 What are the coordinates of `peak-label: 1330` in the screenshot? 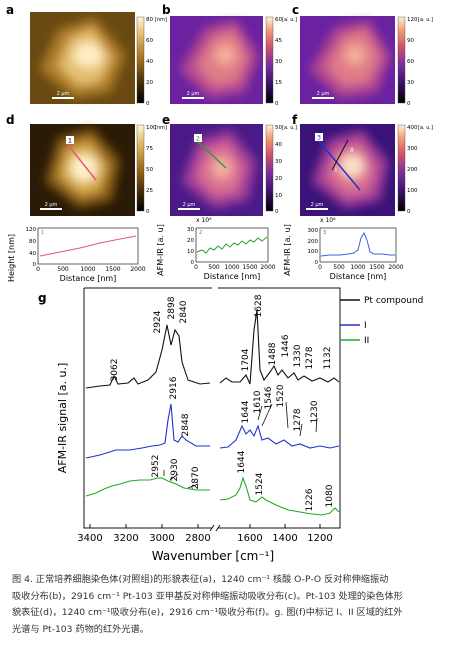 It's located at (298, 355).